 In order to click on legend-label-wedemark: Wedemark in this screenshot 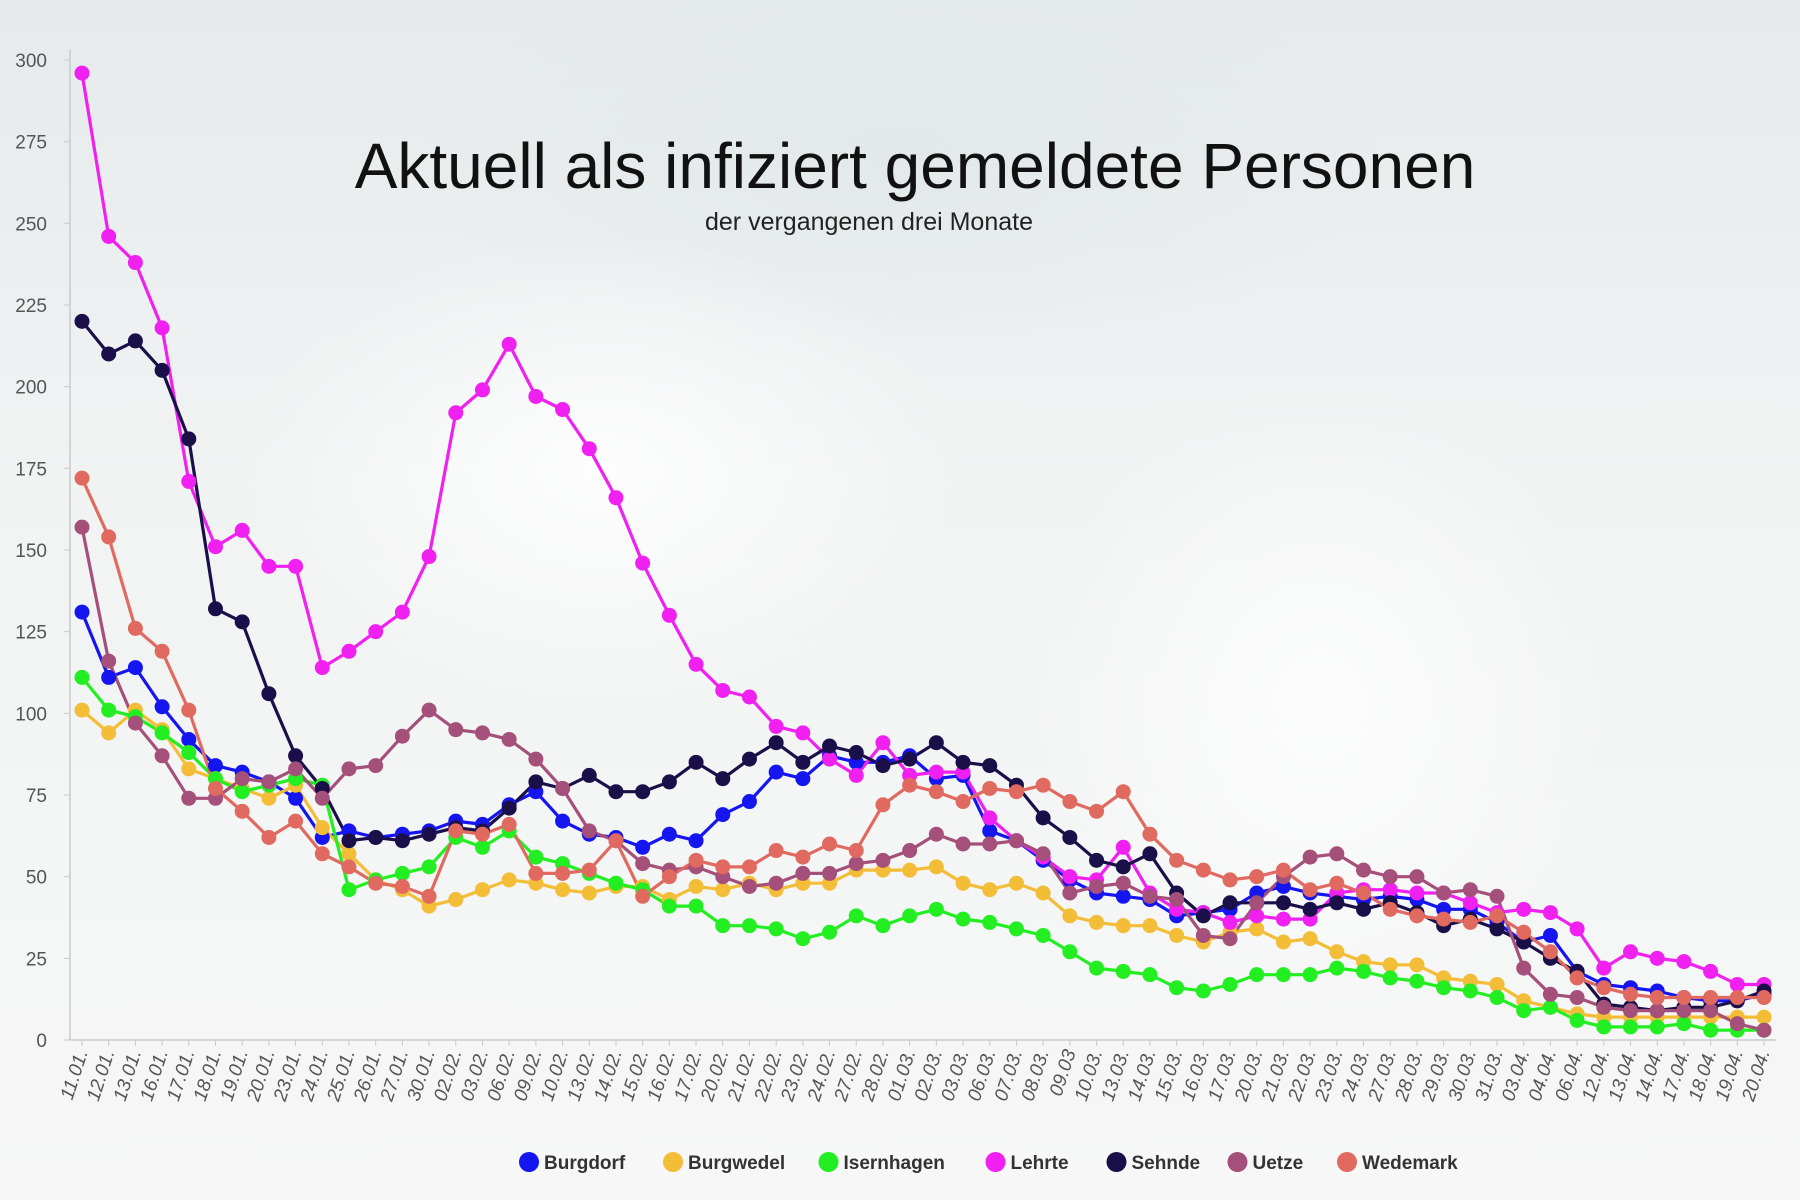, I will do `click(1410, 1163)`.